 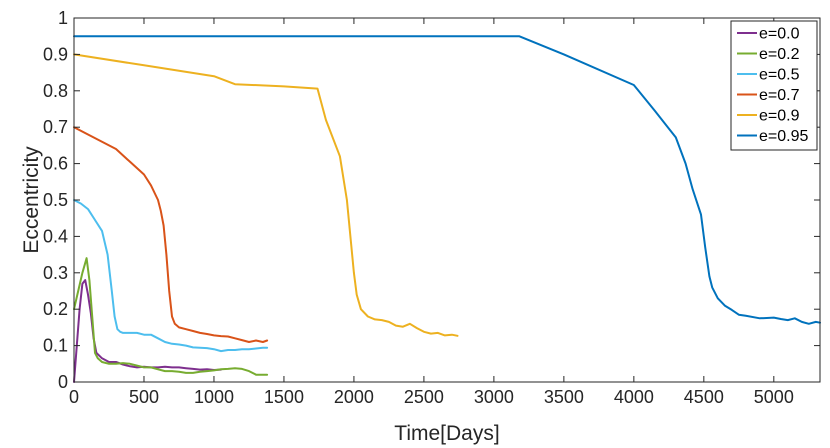 What do you see at coordinates (779, 54) in the screenshot?
I see `legend-label-1: e=0.2` at bounding box center [779, 54].